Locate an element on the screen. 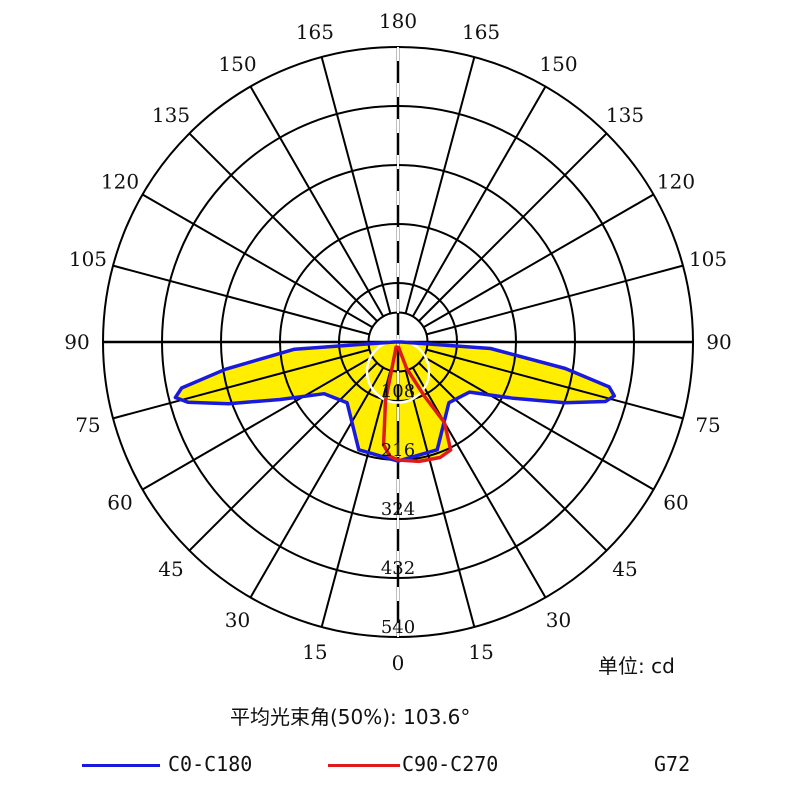  angle-label-right-150: 150 is located at coordinates (558, 64).